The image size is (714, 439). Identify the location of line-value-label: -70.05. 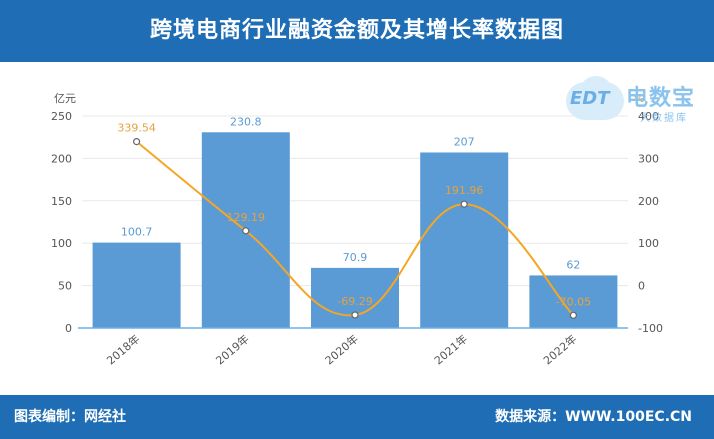
(573, 301).